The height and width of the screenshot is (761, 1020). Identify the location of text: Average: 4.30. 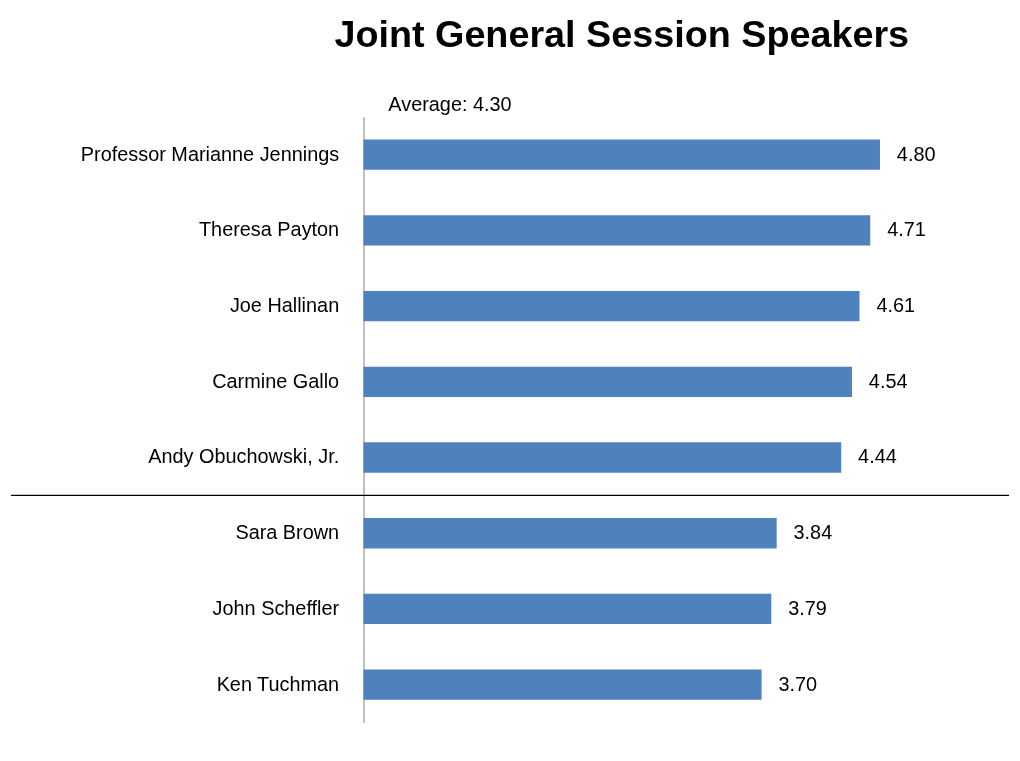
(450, 103).